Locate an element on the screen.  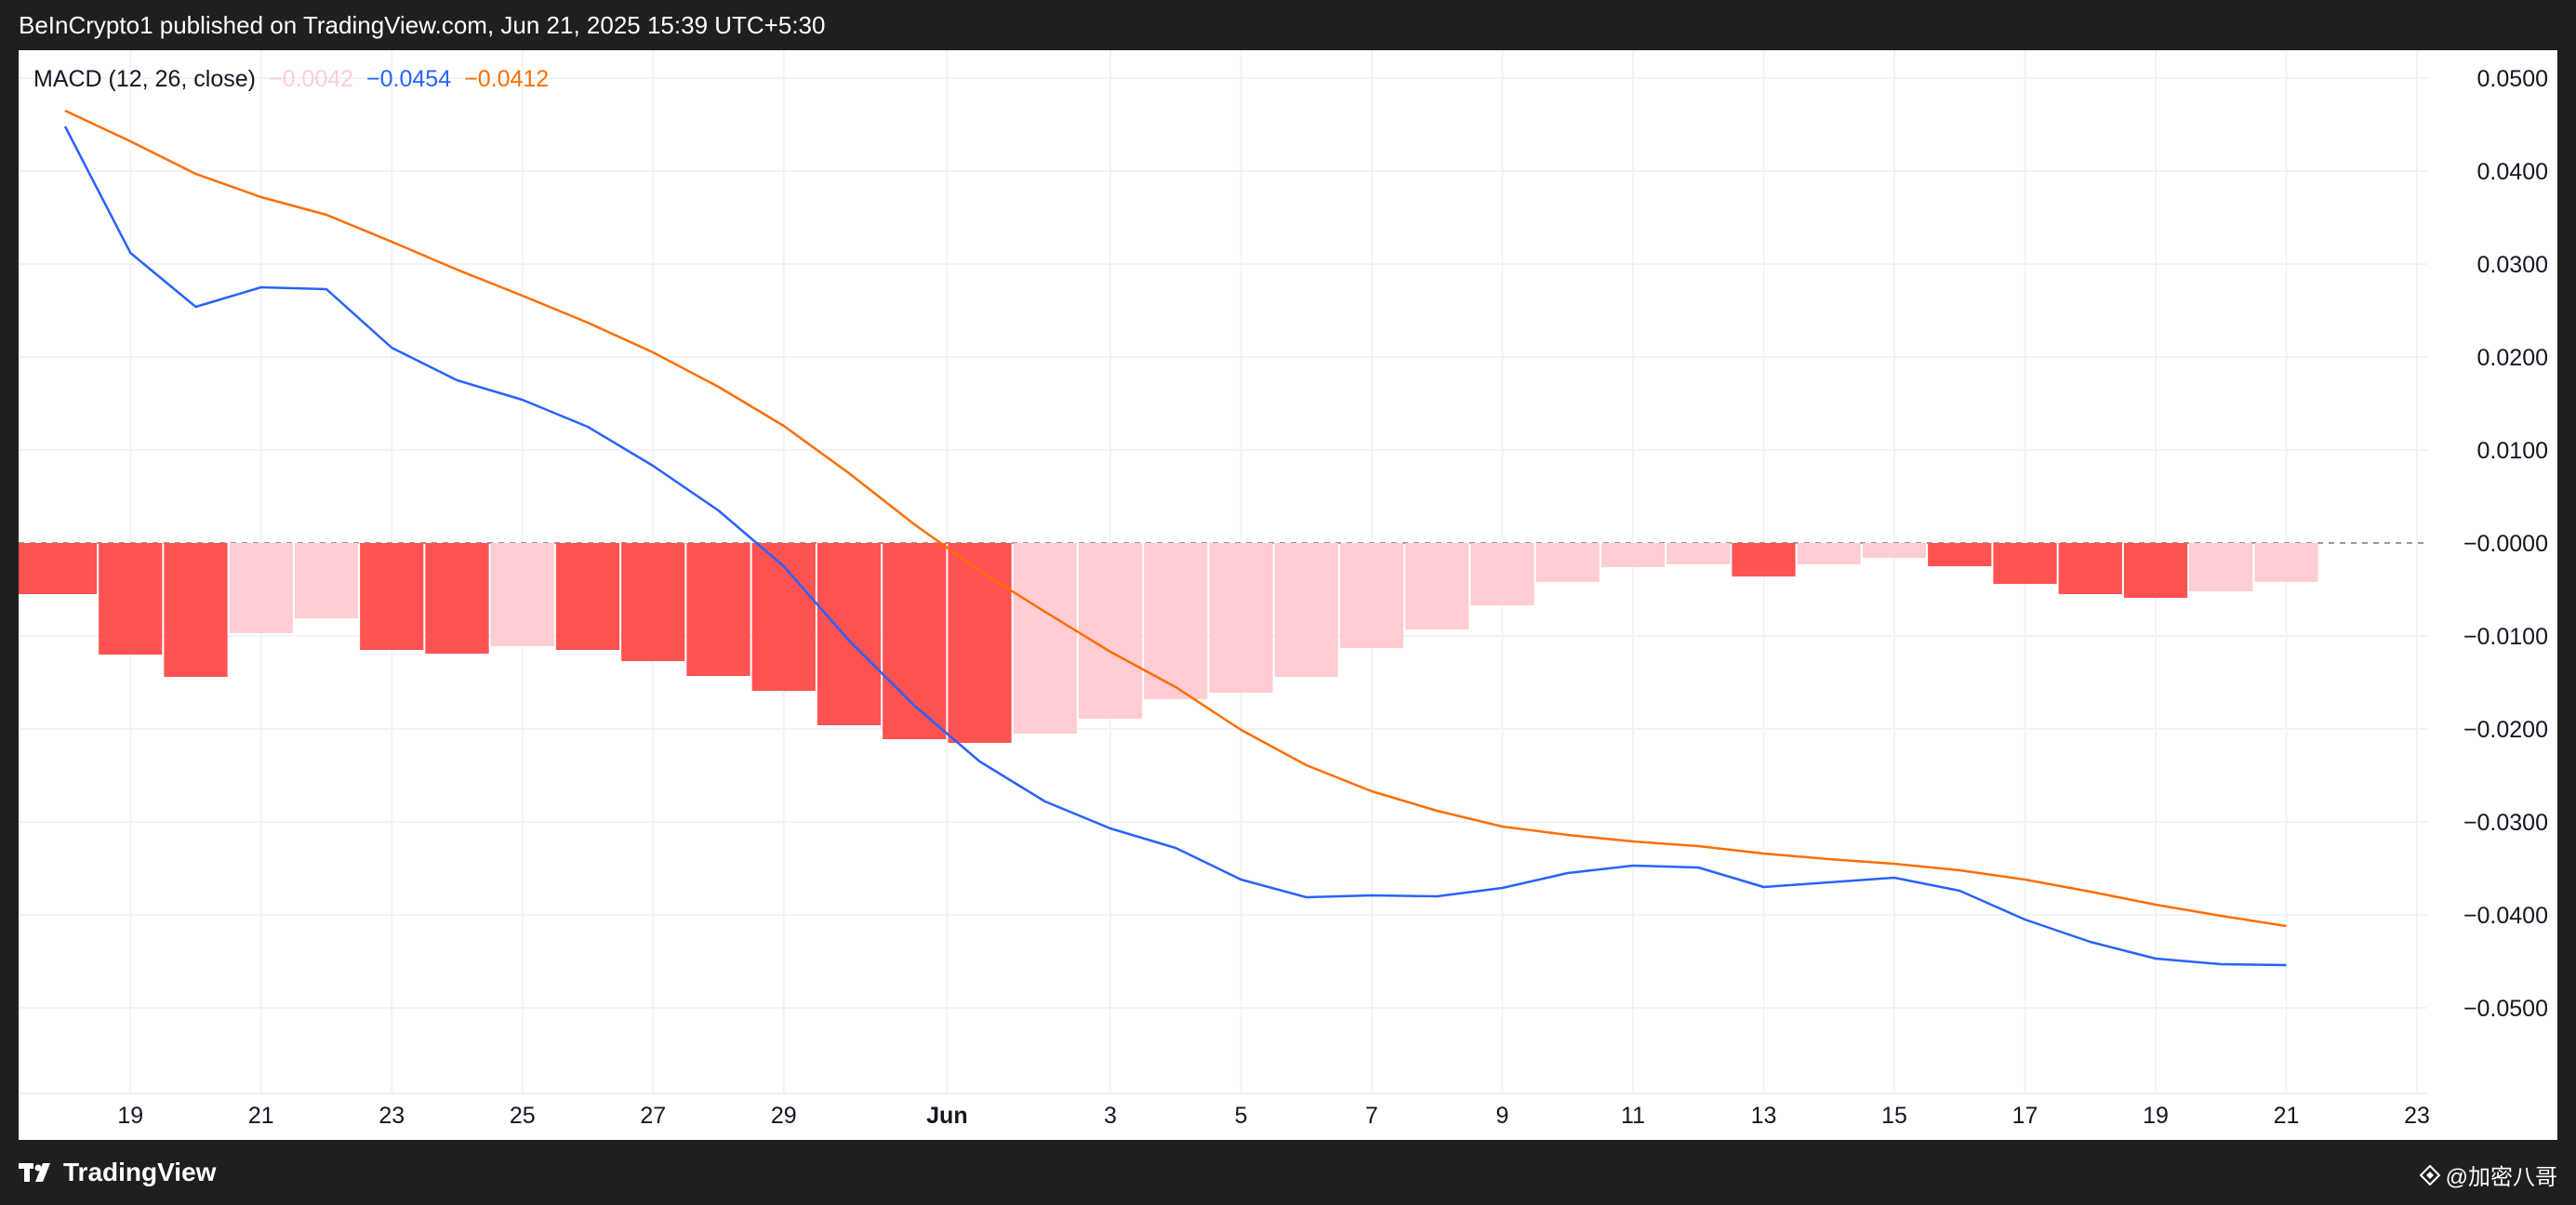
y-tick-label: 0.0500 is located at coordinates (2512, 79).